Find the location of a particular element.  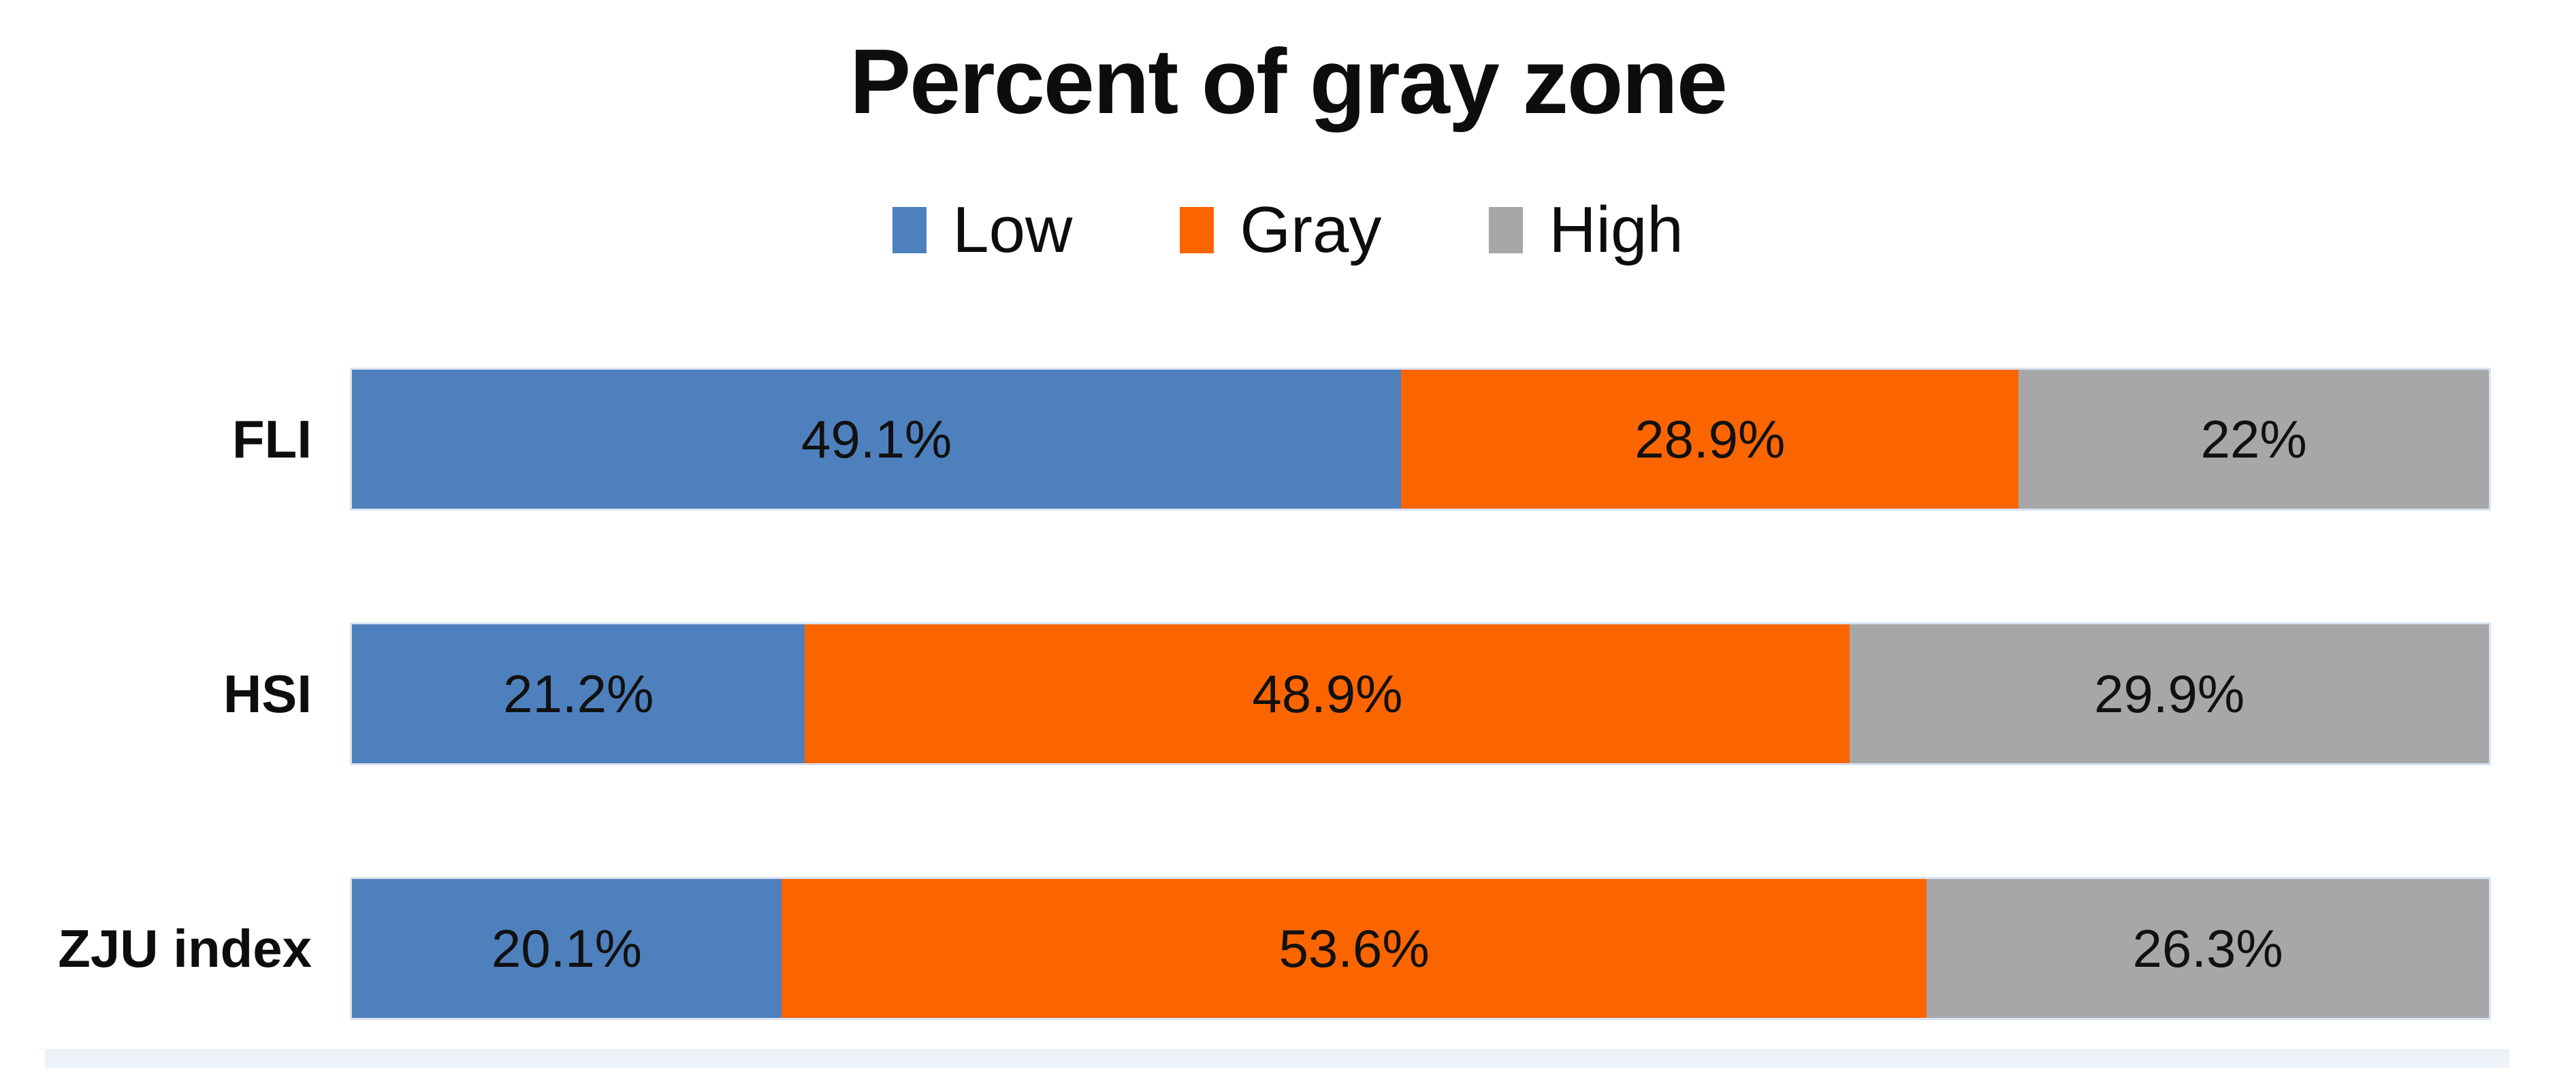

bar-row-hsi: HSI 21.2% 48.9% 29.9% is located at coordinates (1288, 693).